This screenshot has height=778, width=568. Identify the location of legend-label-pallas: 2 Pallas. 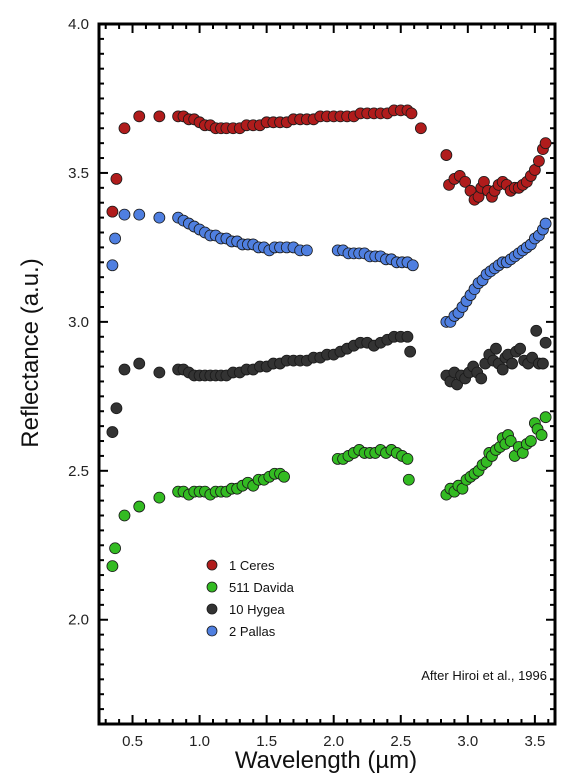
(252, 631).